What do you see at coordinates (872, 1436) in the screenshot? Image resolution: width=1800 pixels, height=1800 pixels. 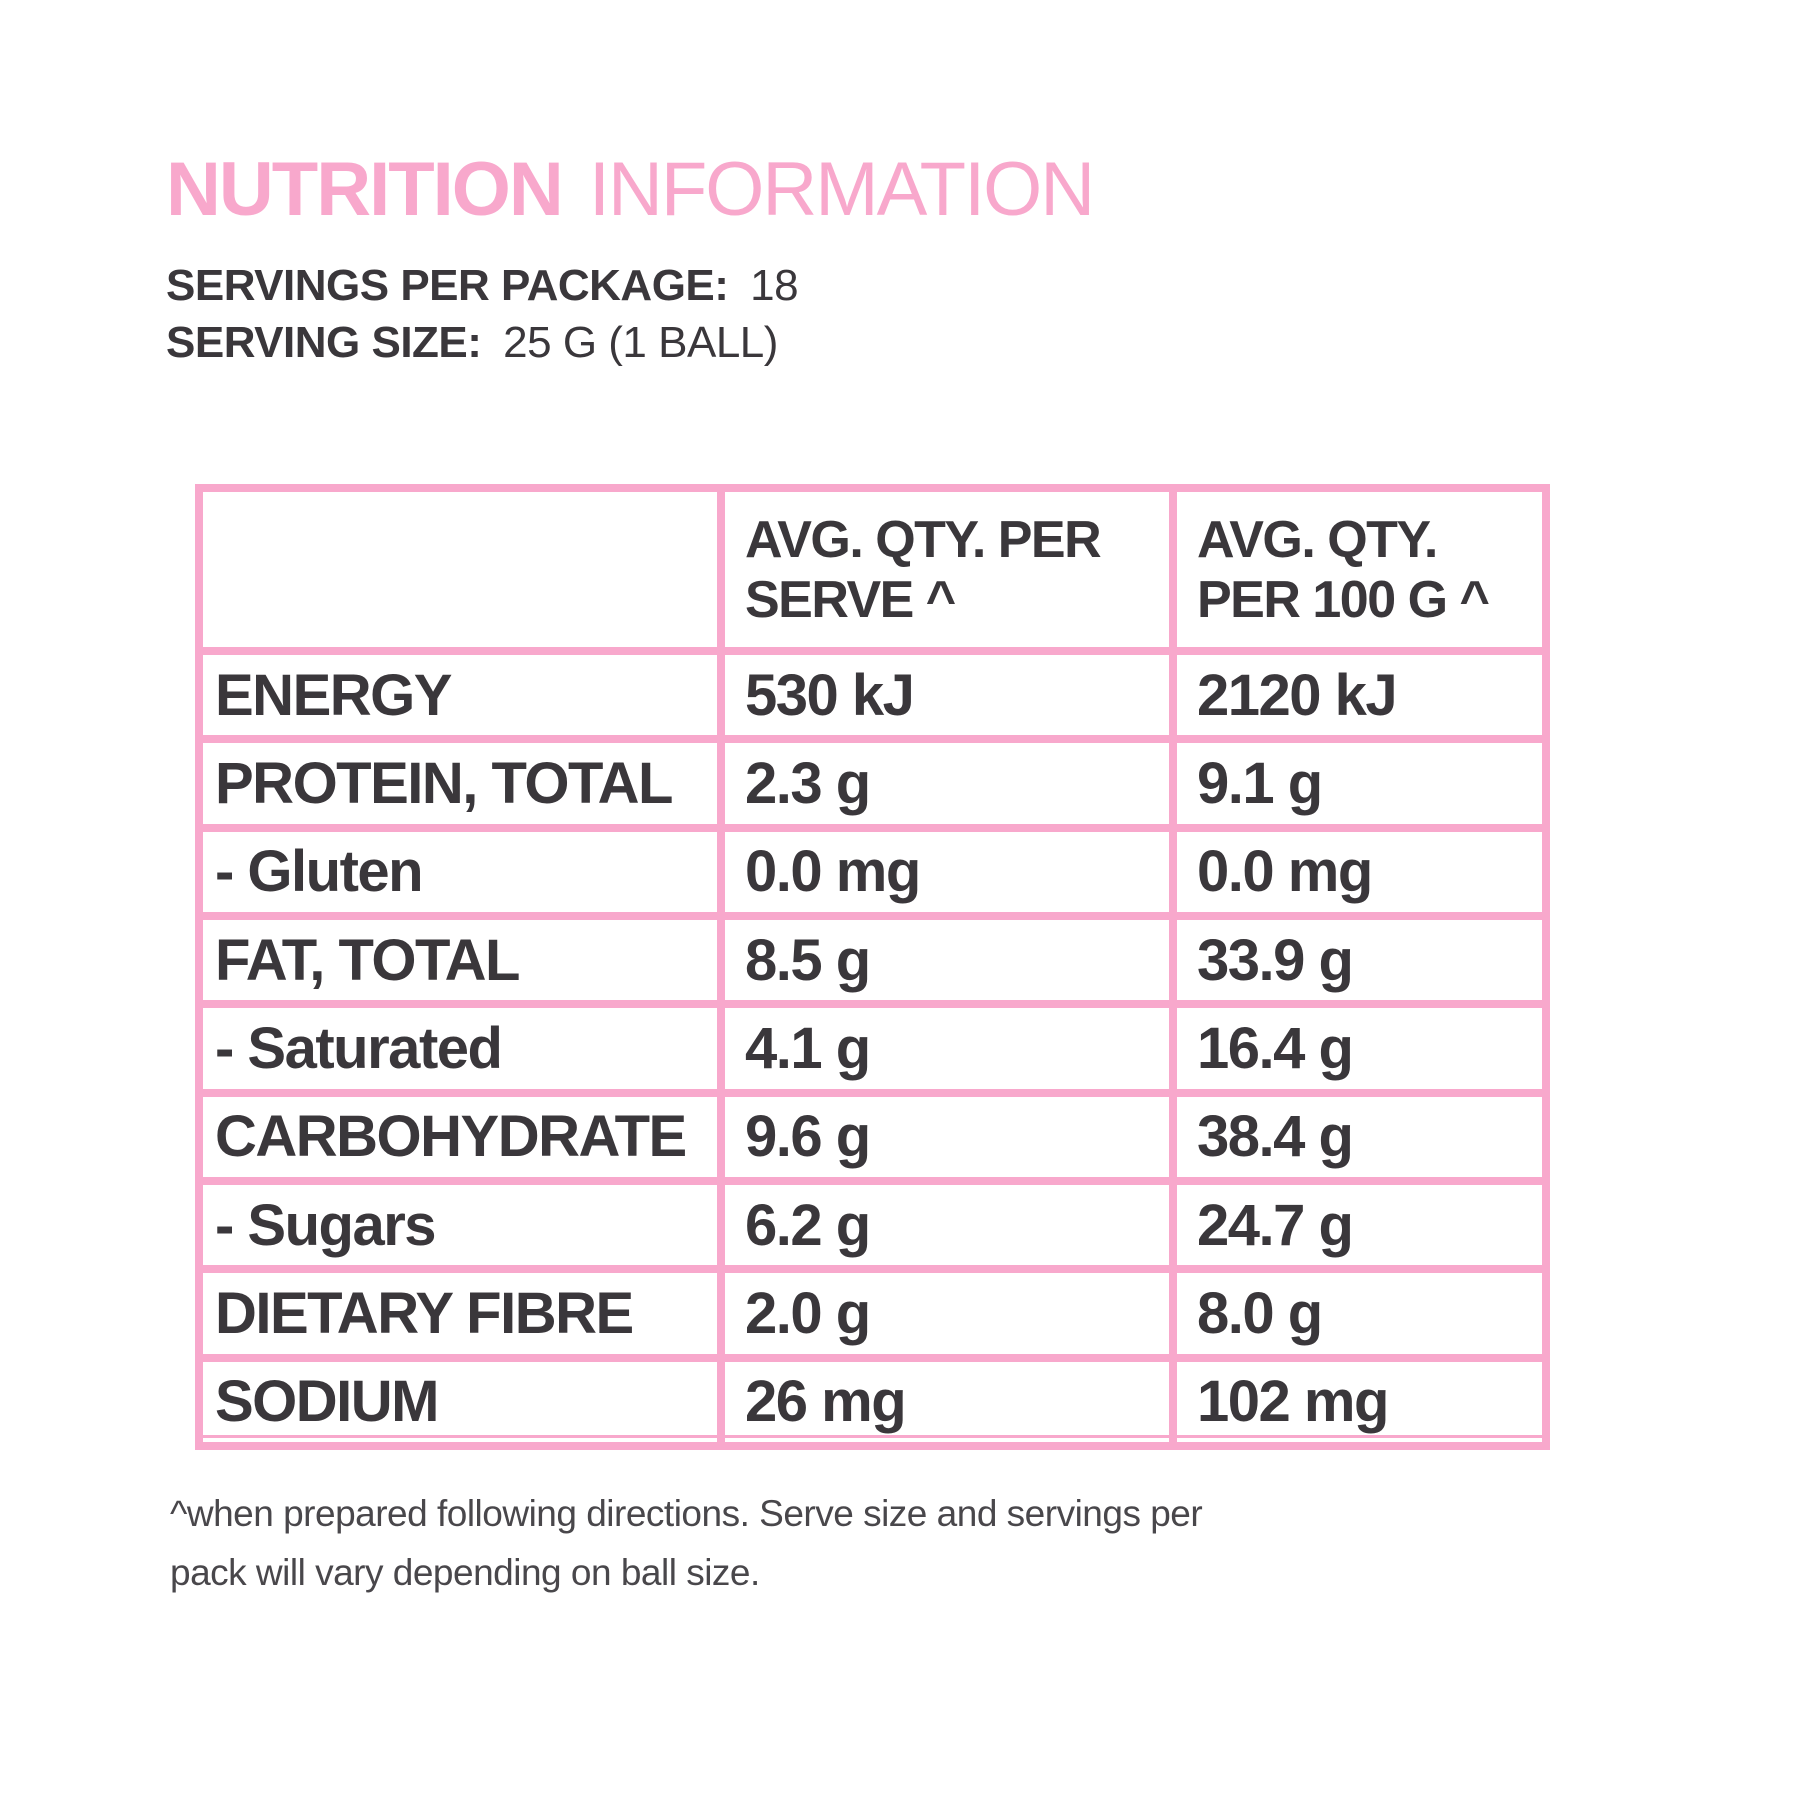 I see `table-bottom-inner-rule` at bounding box center [872, 1436].